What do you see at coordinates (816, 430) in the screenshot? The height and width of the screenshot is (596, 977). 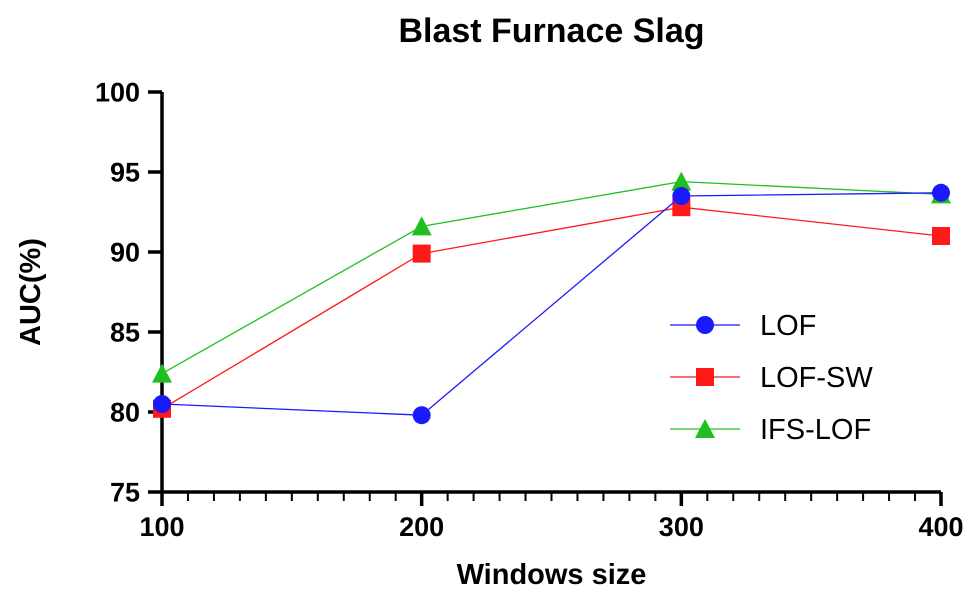 I see `legend-label: IFS-LOF` at bounding box center [816, 430].